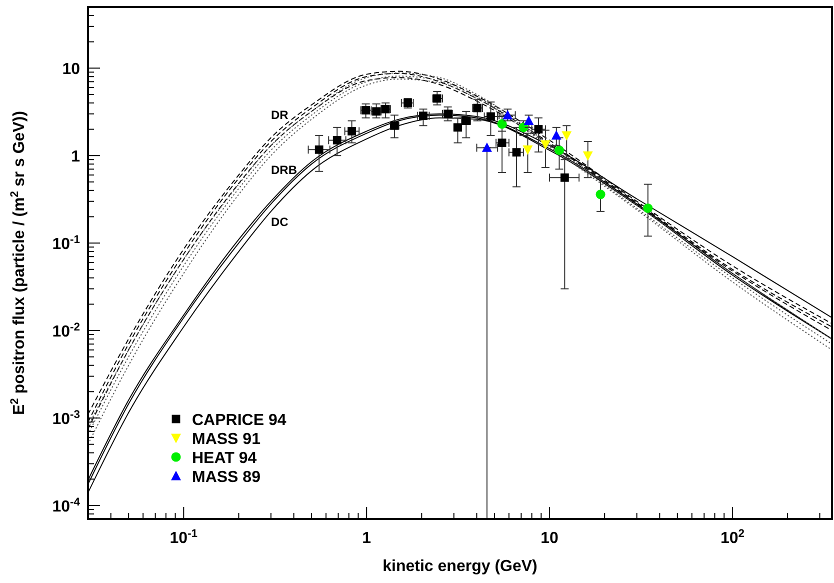 The image size is (834, 583). What do you see at coordinates (367, 538) in the screenshot?
I see `x-tick-label: 1` at bounding box center [367, 538].